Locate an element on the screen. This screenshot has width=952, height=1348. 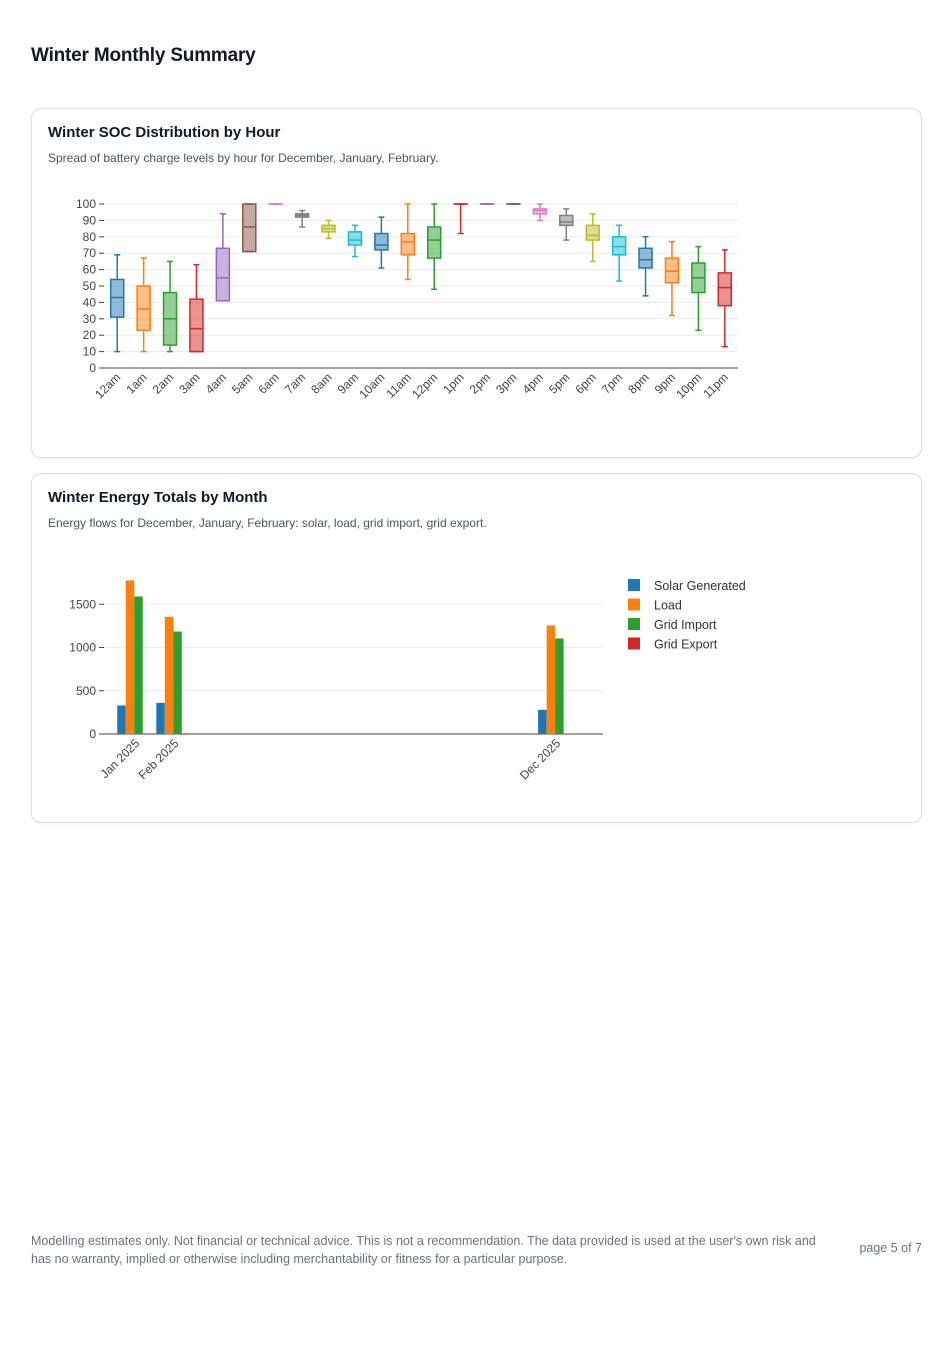
box-6pm is located at coordinates (592, 238).